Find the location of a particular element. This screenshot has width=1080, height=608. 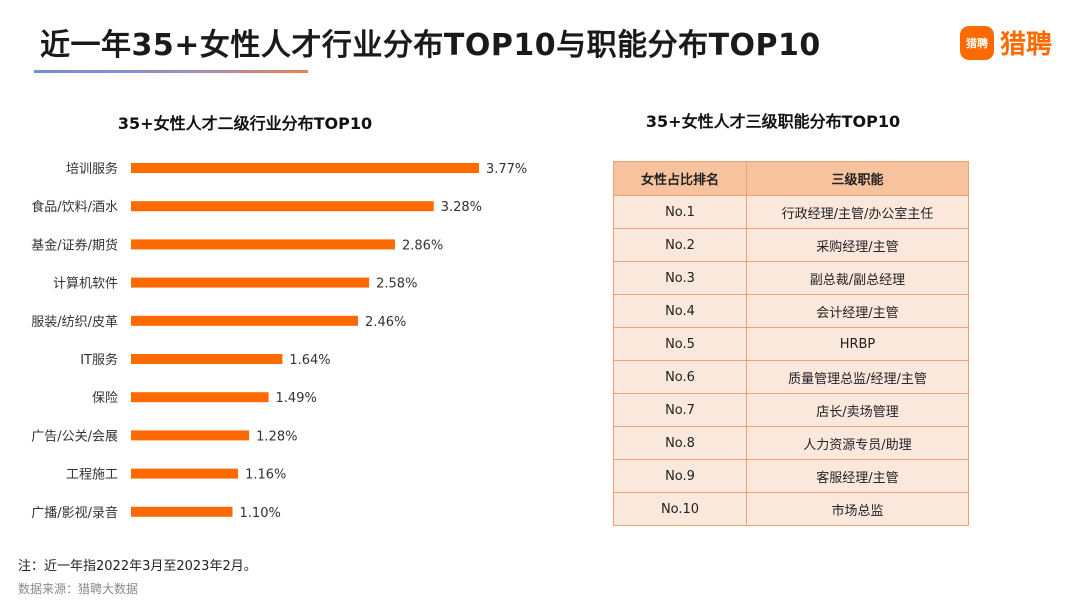

category-label: 基金/证券/期货 is located at coordinates (74, 245).